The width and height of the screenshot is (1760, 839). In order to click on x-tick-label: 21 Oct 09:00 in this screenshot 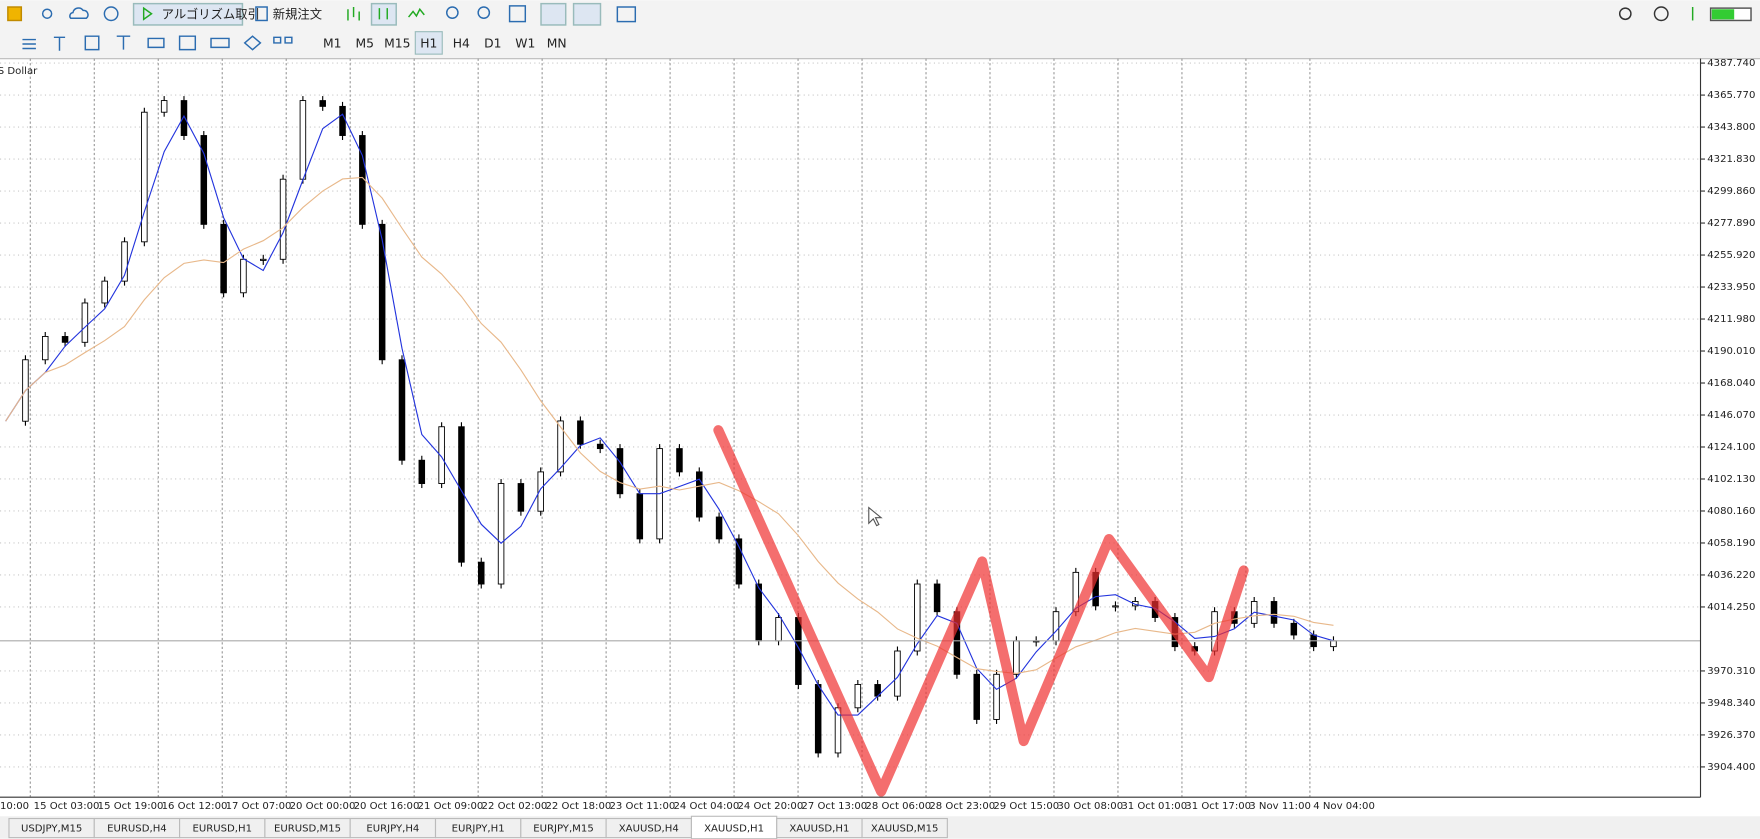, I will do `click(451, 806)`.